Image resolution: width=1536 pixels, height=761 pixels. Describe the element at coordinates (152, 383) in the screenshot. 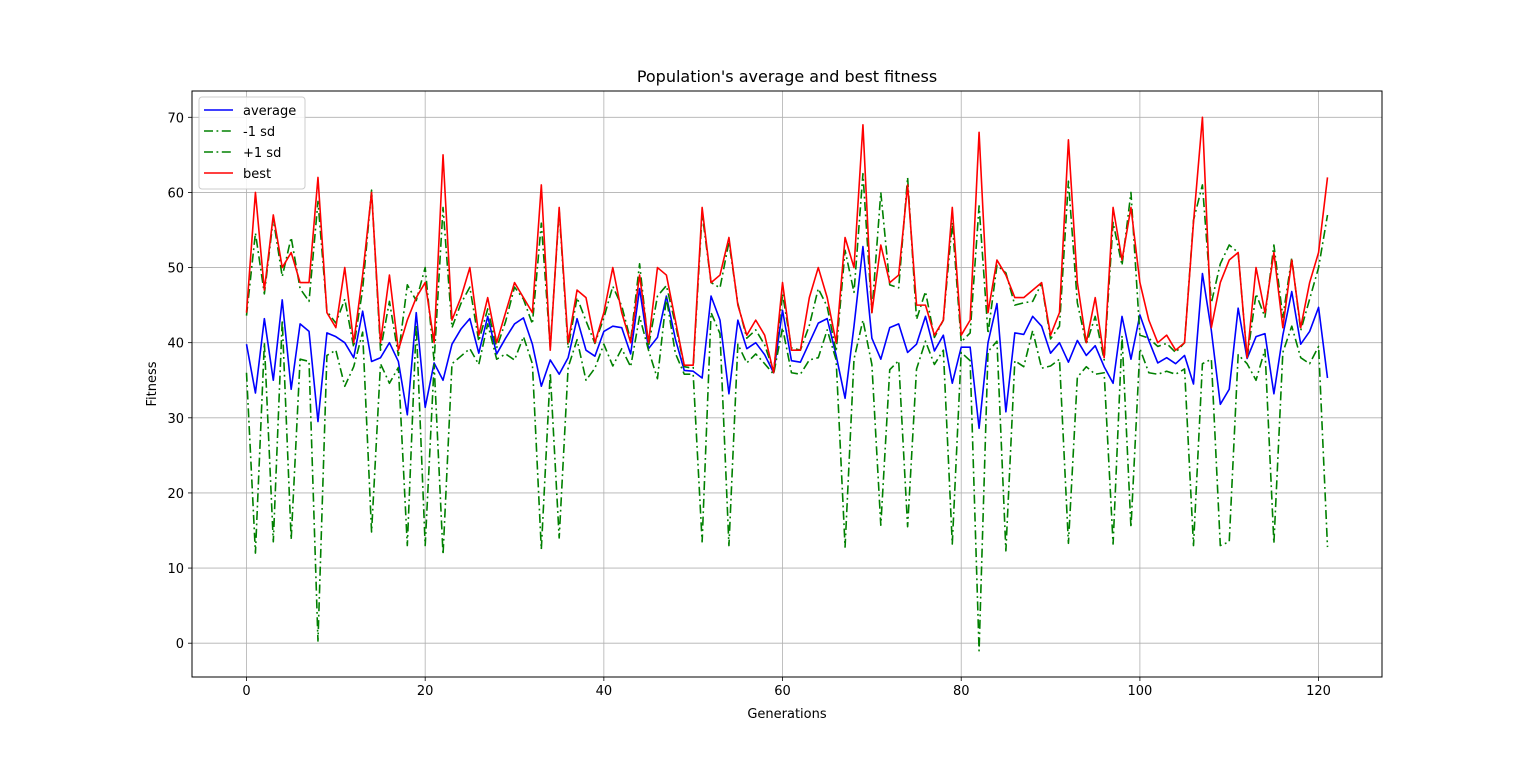

I see `y-axis-label: Fitness` at that location.